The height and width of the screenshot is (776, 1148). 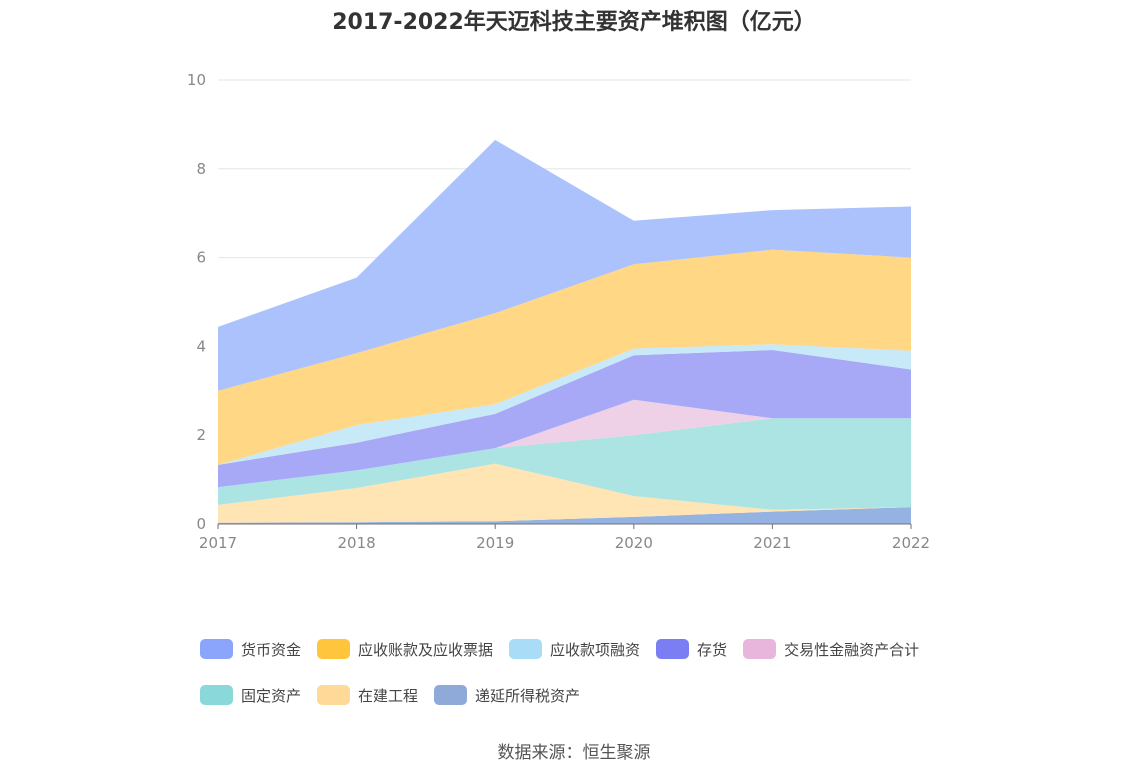 I want to click on x-tick-label: 2019, so click(x=495, y=543).